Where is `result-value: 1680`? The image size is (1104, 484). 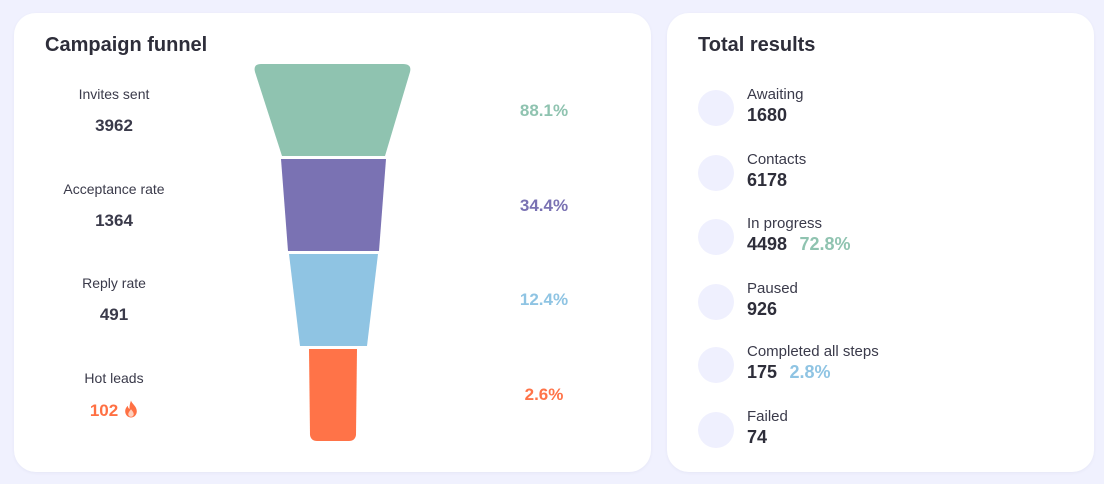 result-value: 1680 is located at coordinates (767, 115).